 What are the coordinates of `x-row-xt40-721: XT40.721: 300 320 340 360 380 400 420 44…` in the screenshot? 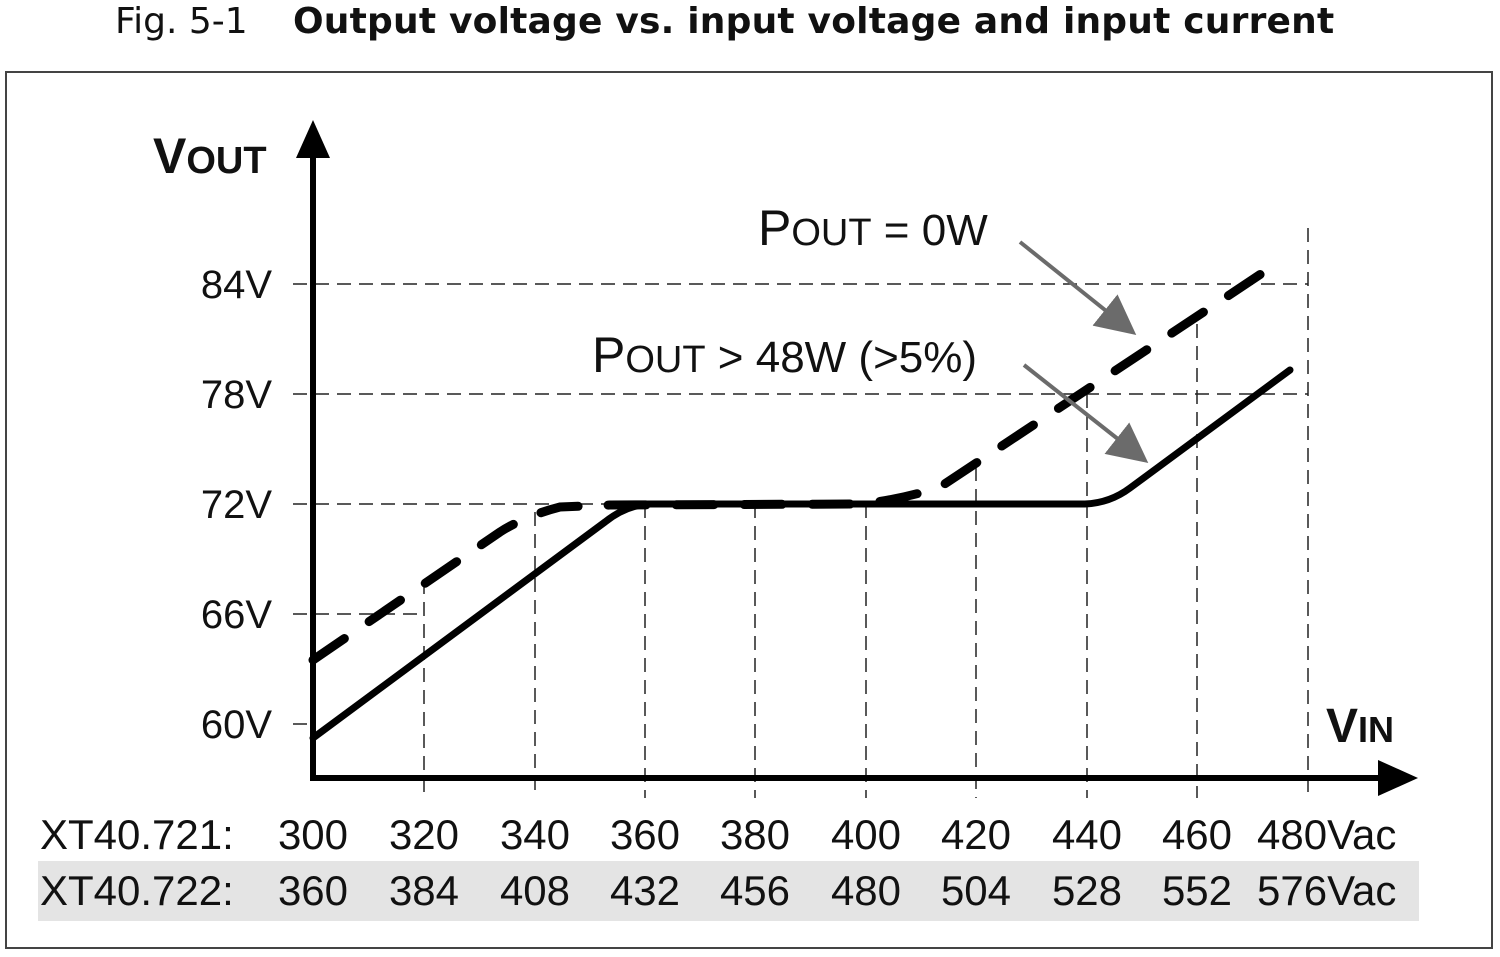 It's located at (718, 834).